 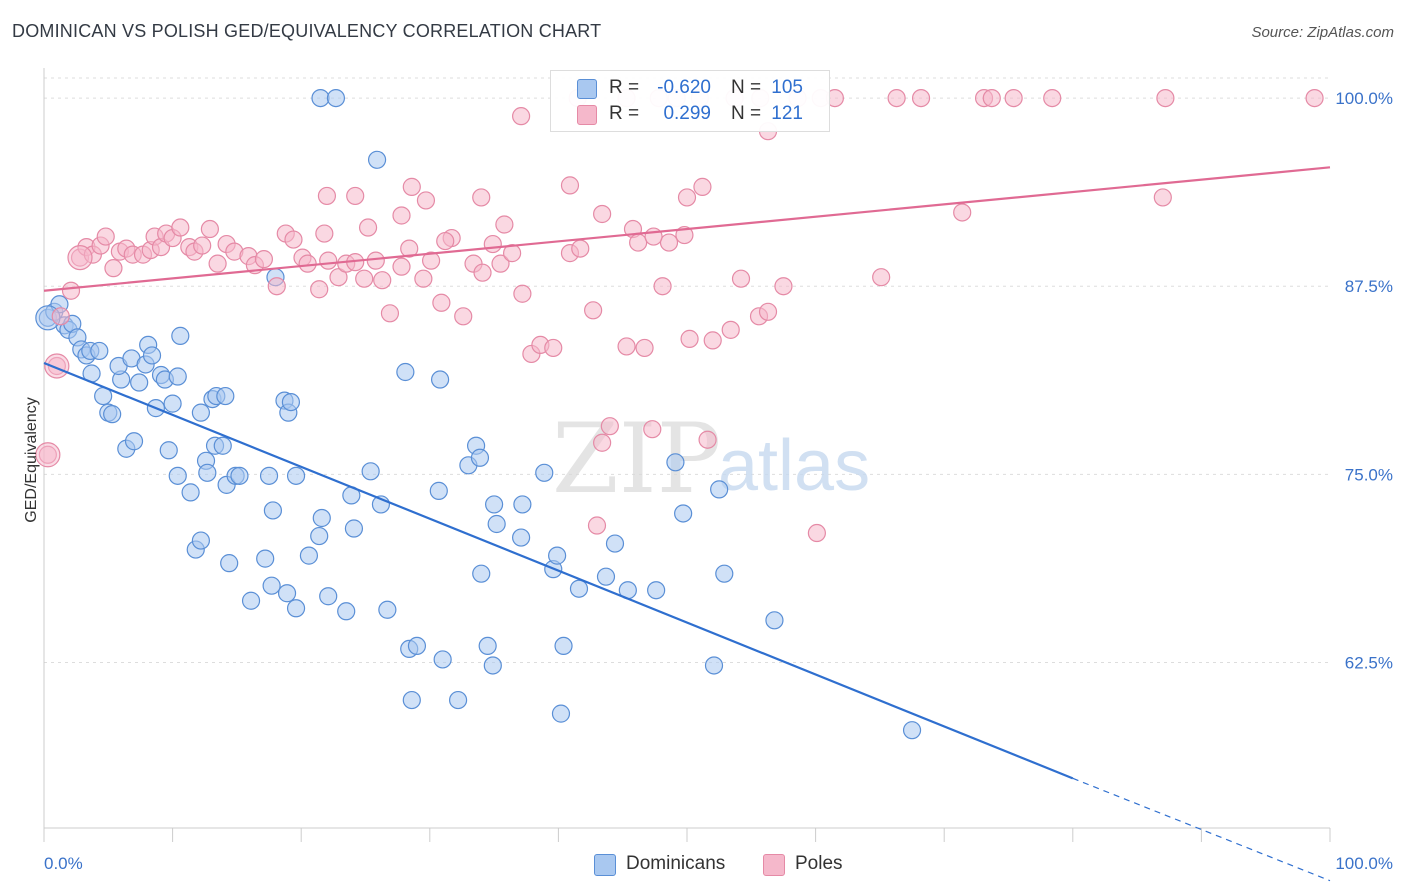 What do you see at coordinates (1201, 829) in the screenshot?
I see `dominicans-trend-extension` at bounding box center [1201, 829].